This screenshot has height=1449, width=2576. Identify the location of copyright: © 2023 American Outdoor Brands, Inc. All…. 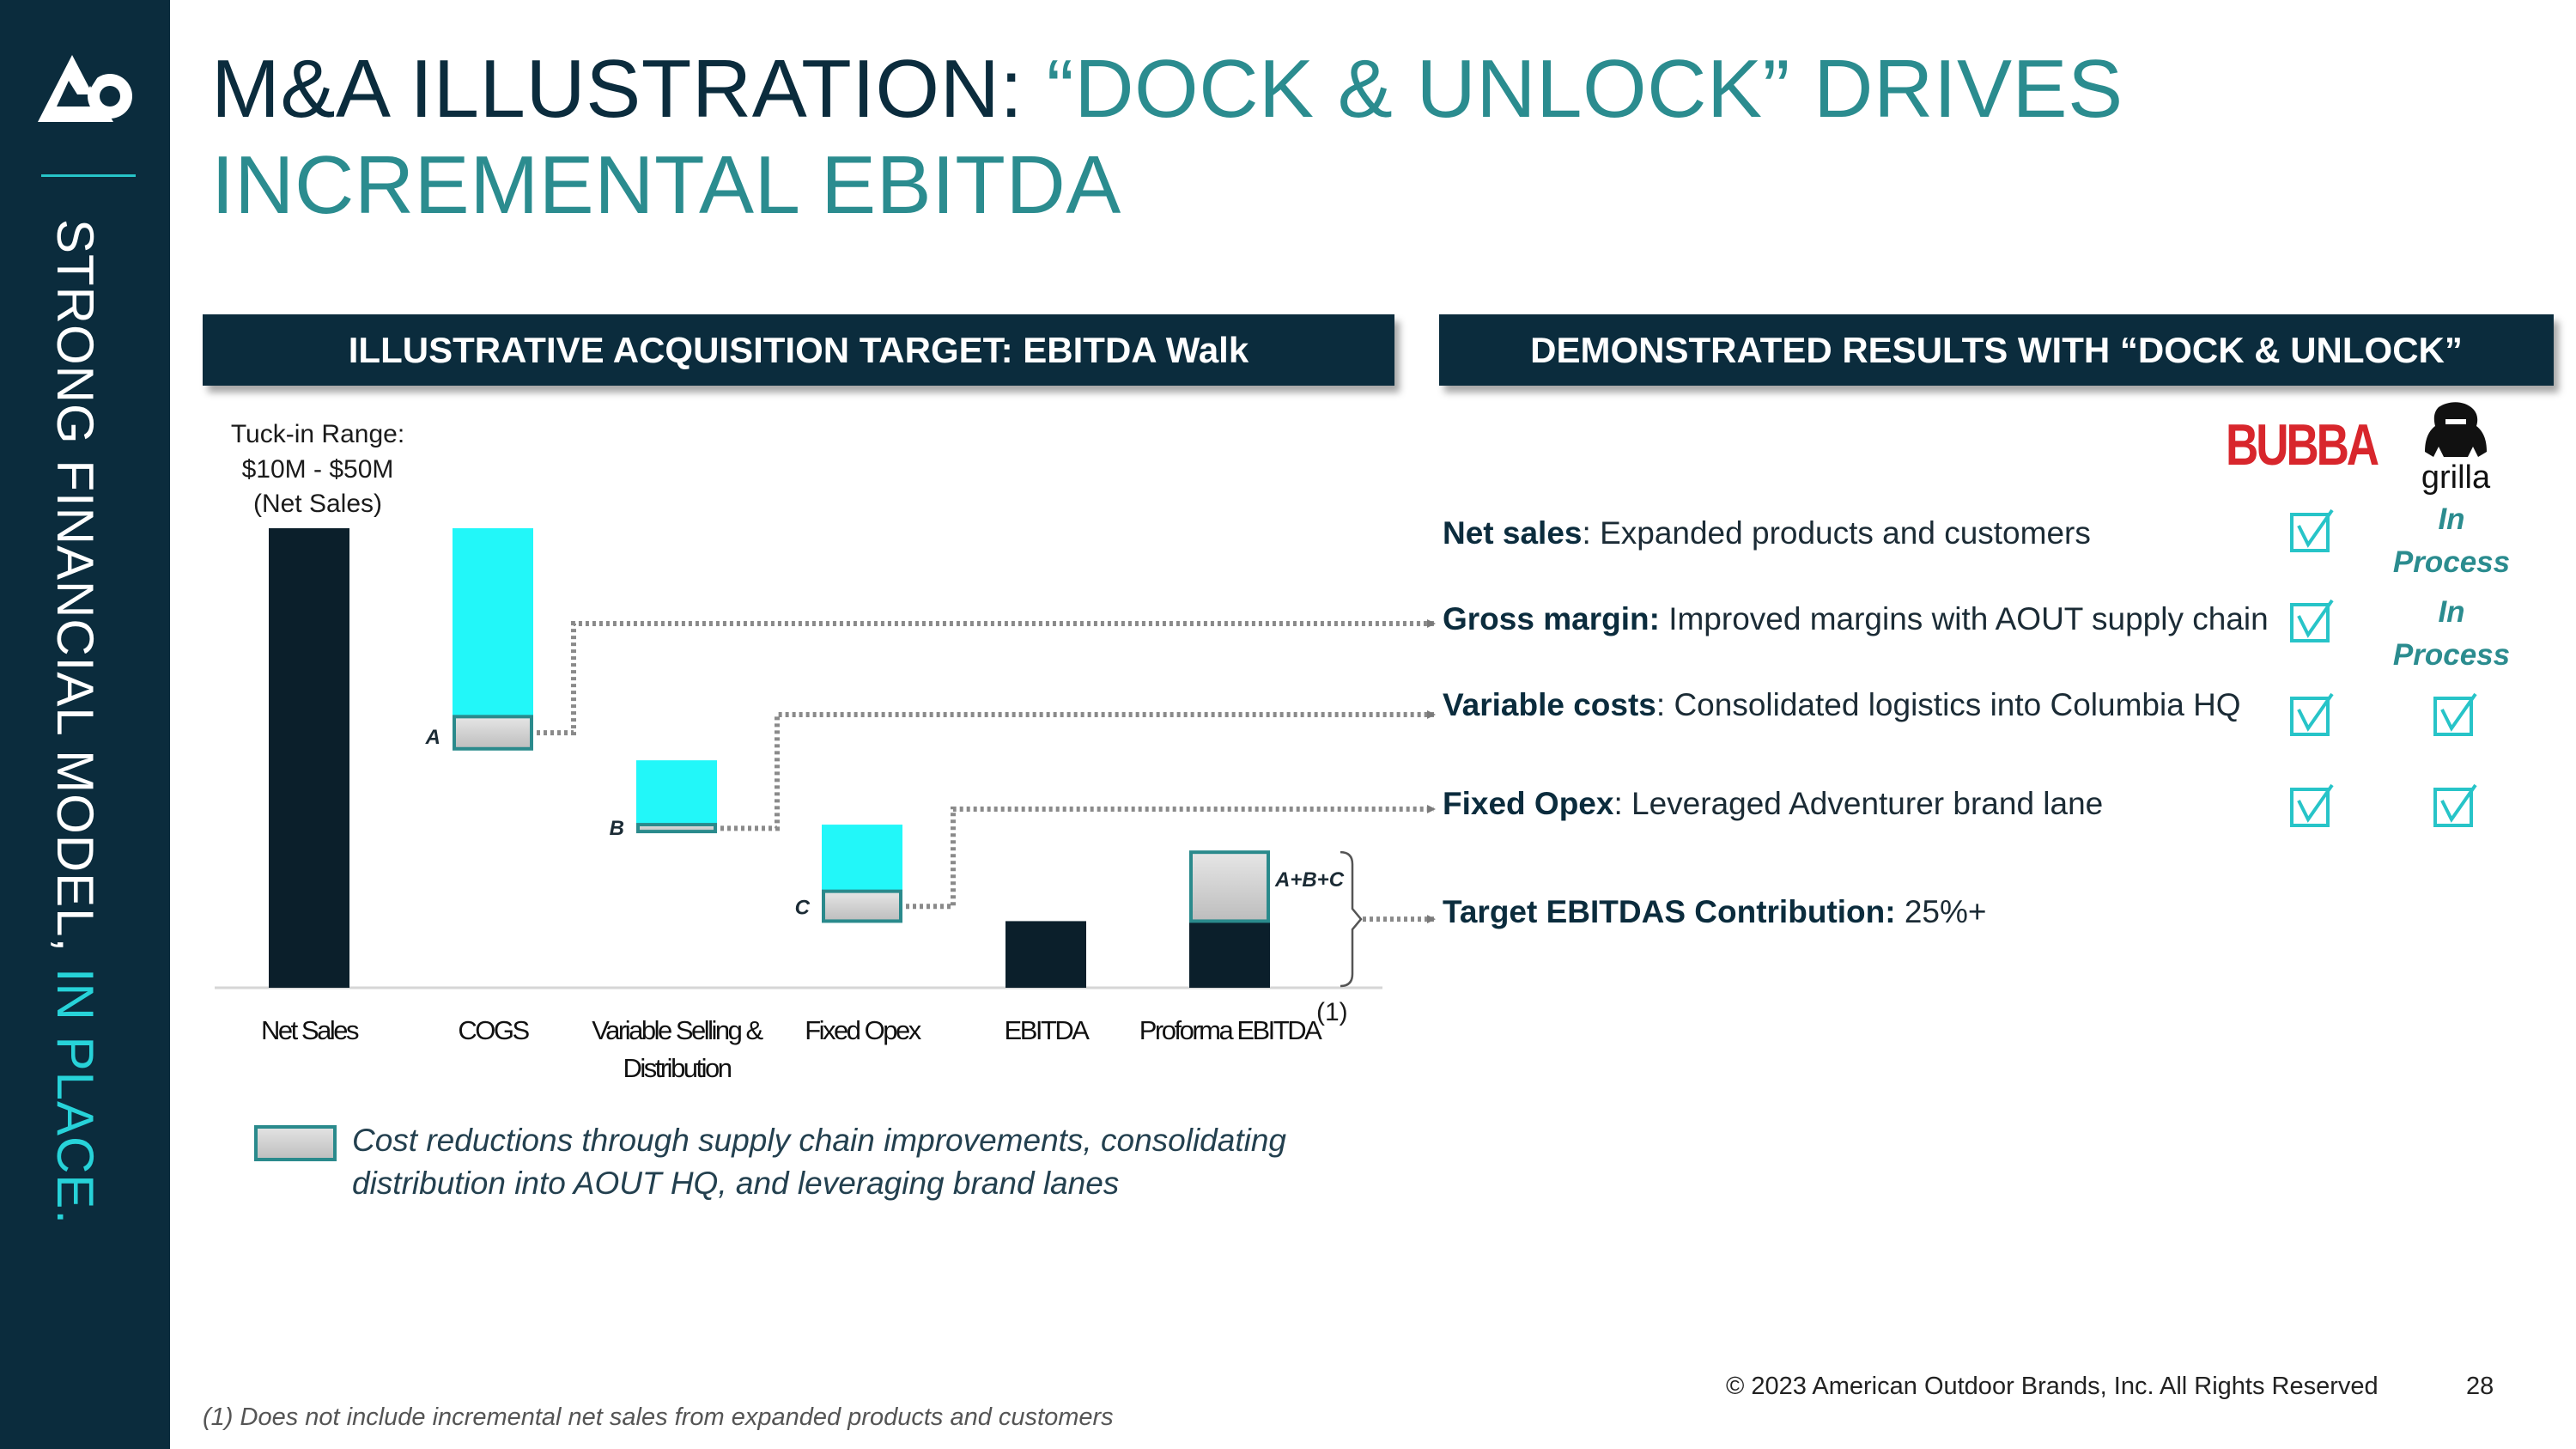
(2053, 1386).